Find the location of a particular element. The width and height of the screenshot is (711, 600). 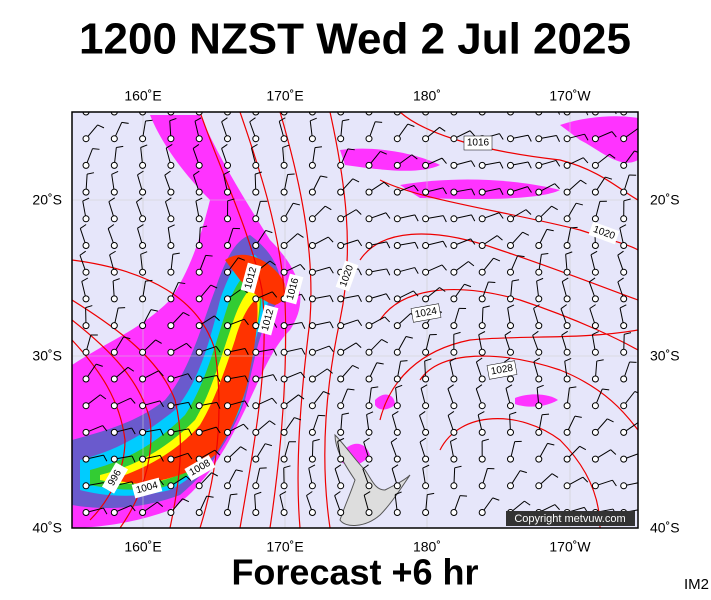

copyright-box is located at coordinates (570, 518).